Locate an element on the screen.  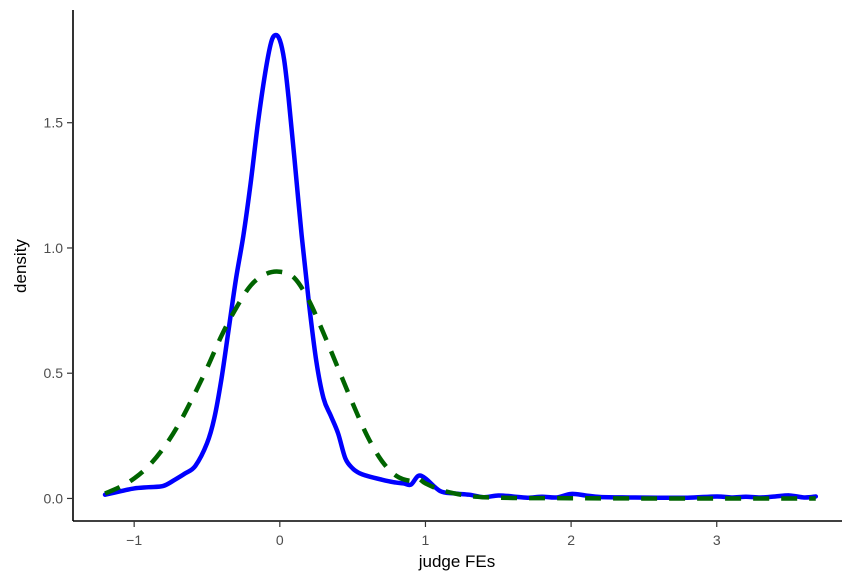
x-tick-label: 0 is located at coordinates (280, 540).